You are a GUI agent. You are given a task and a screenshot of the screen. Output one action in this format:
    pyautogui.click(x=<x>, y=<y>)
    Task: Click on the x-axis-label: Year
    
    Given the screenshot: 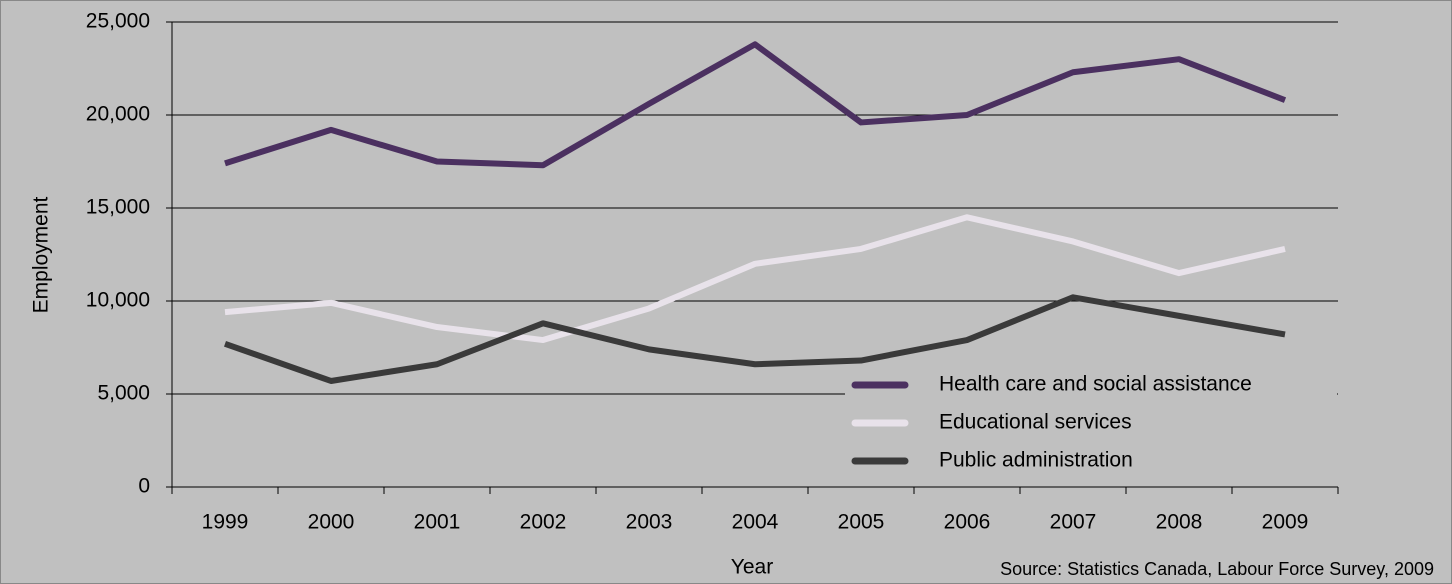 What is the action you would take?
    pyautogui.click(x=752, y=567)
    